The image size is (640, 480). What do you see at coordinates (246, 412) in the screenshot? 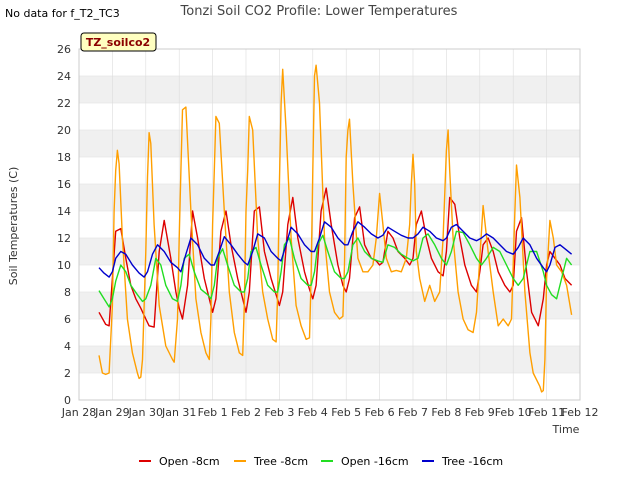
I see `x-tick-label: Feb 2` at bounding box center [246, 412].